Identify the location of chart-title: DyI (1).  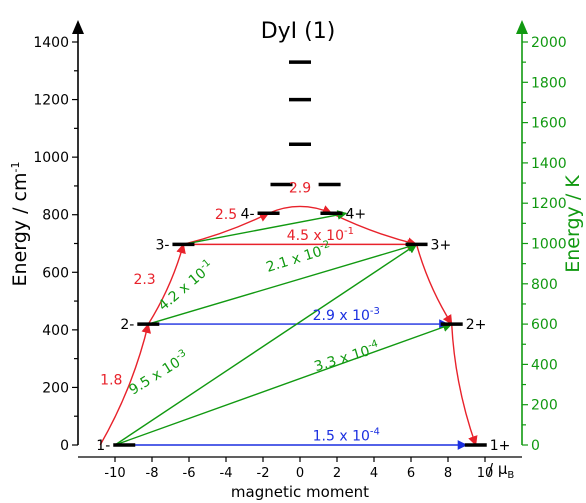
(298, 31).